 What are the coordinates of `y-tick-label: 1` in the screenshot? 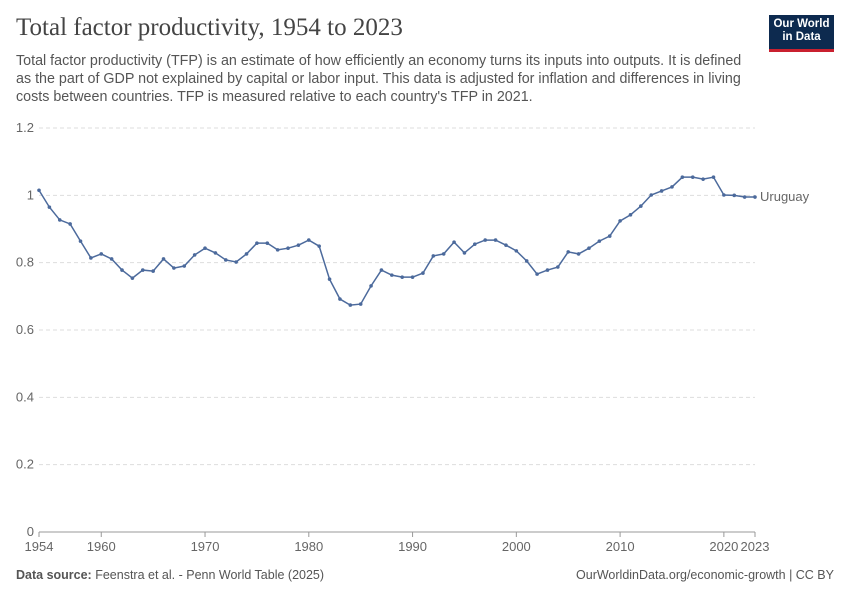 It's located at (30, 194).